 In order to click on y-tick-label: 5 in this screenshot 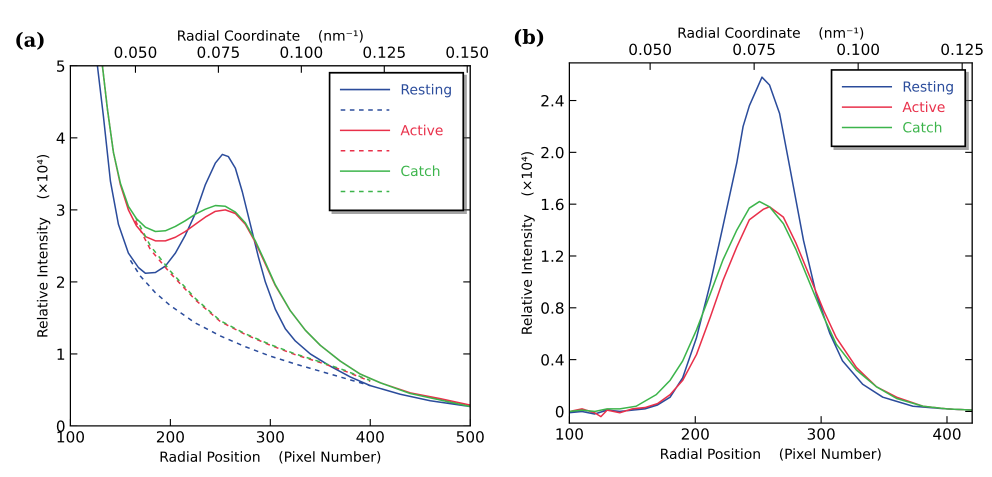, I will do `click(60, 66)`.